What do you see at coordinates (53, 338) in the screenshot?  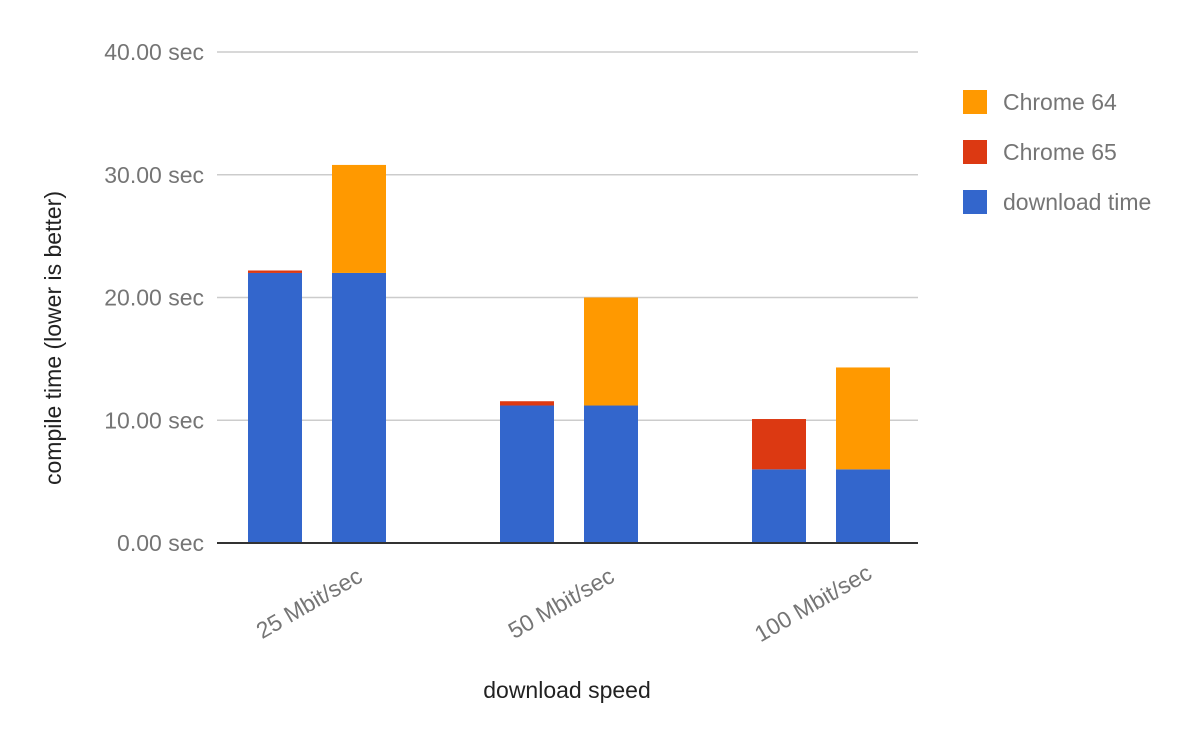 I see `y-axis-title: compile time (lower is better)` at bounding box center [53, 338].